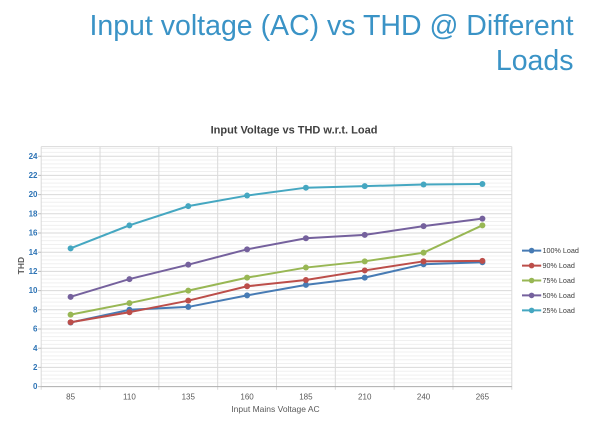 This screenshot has width=600, height=431. I want to click on svg-text: 75% Load, so click(559, 280).